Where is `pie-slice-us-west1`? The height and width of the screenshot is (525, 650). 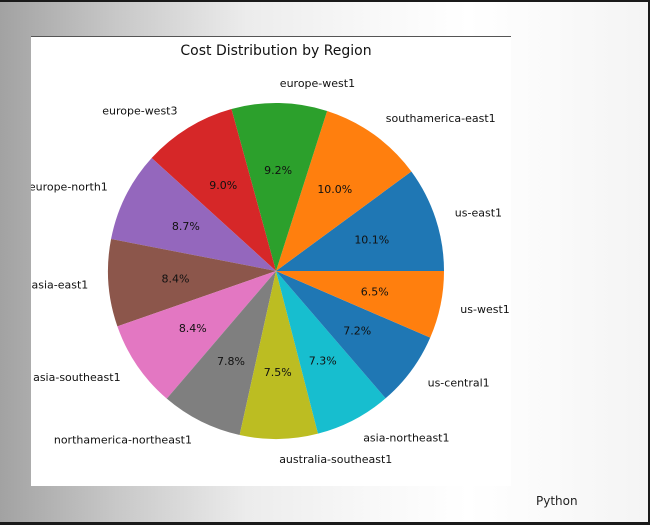
pie-slice-us-west1 is located at coordinates (360, 304).